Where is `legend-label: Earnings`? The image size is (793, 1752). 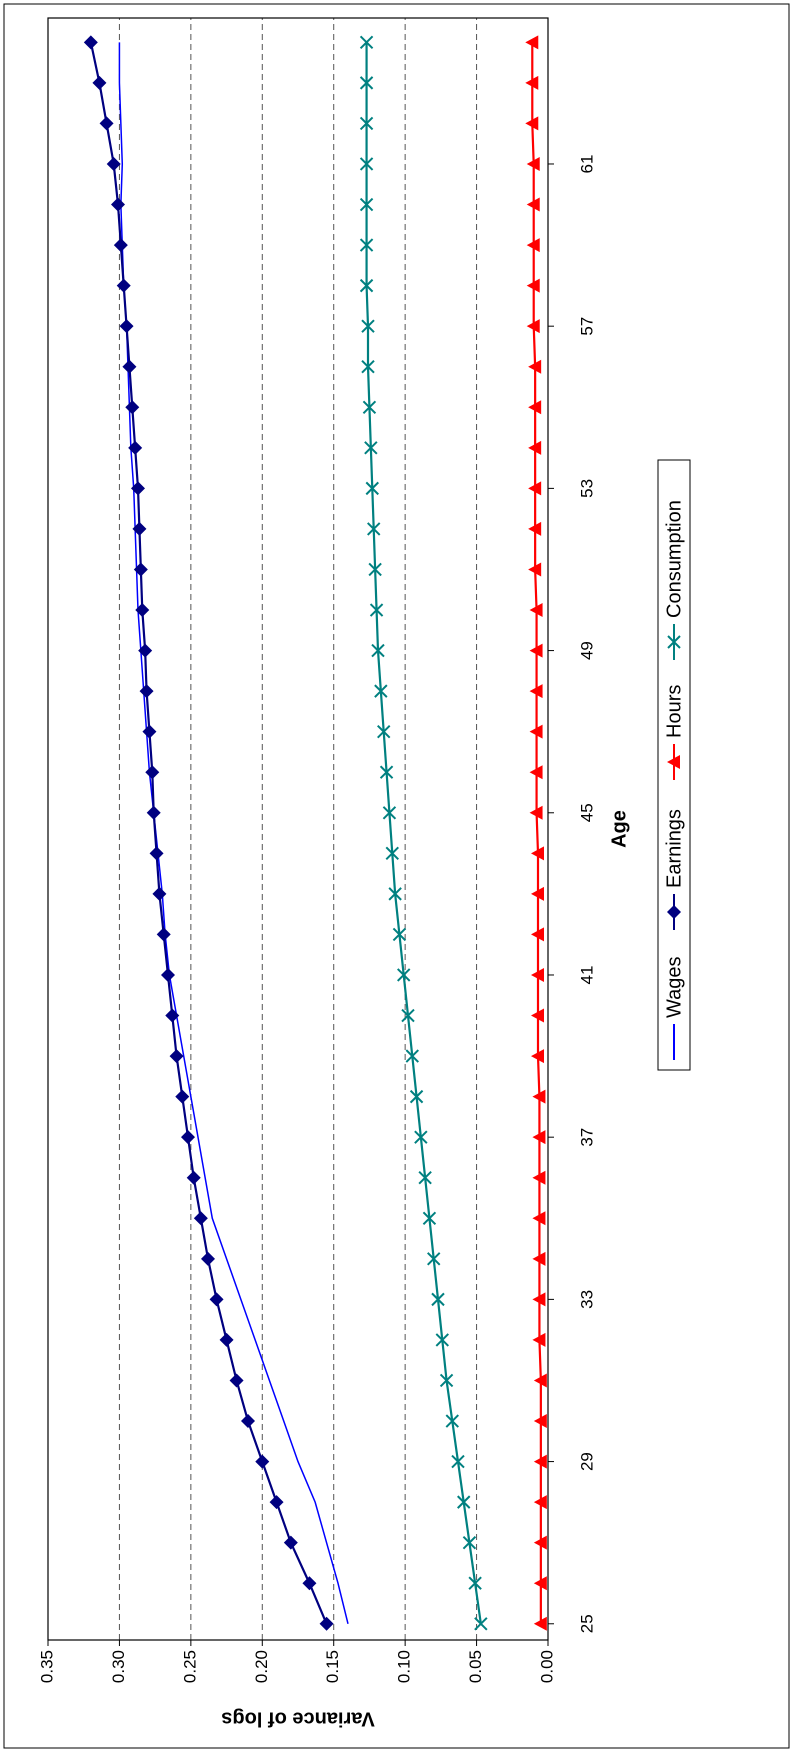 legend-label: Earnings is located at coordinates (674, 848).